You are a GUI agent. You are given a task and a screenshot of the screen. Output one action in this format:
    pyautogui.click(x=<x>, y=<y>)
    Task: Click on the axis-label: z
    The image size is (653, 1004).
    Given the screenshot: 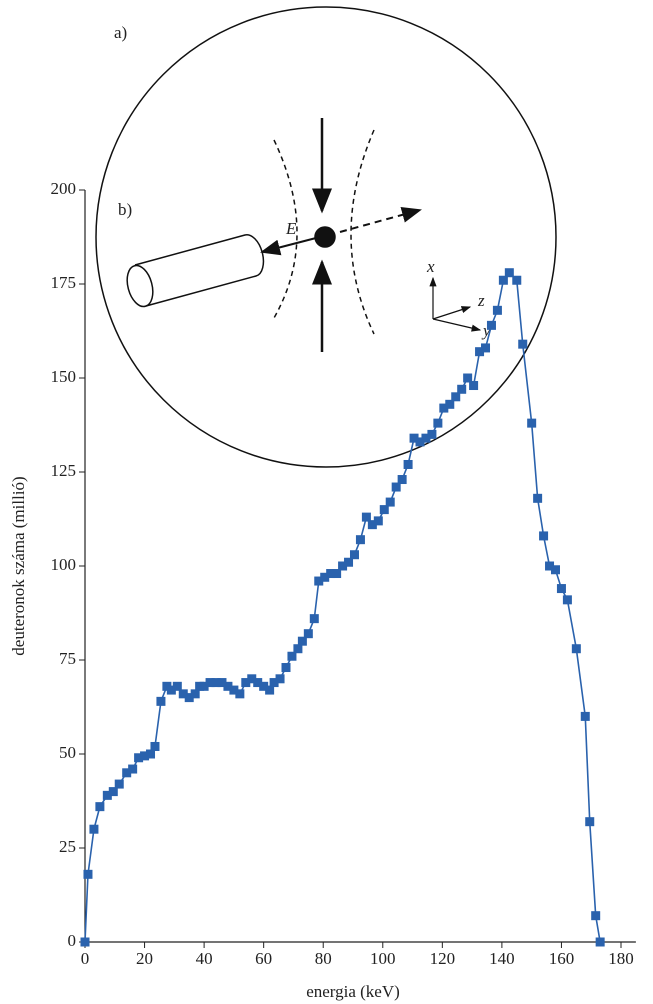 What is the action you would take?
    pyautogui.click(x=481, y=300)
    